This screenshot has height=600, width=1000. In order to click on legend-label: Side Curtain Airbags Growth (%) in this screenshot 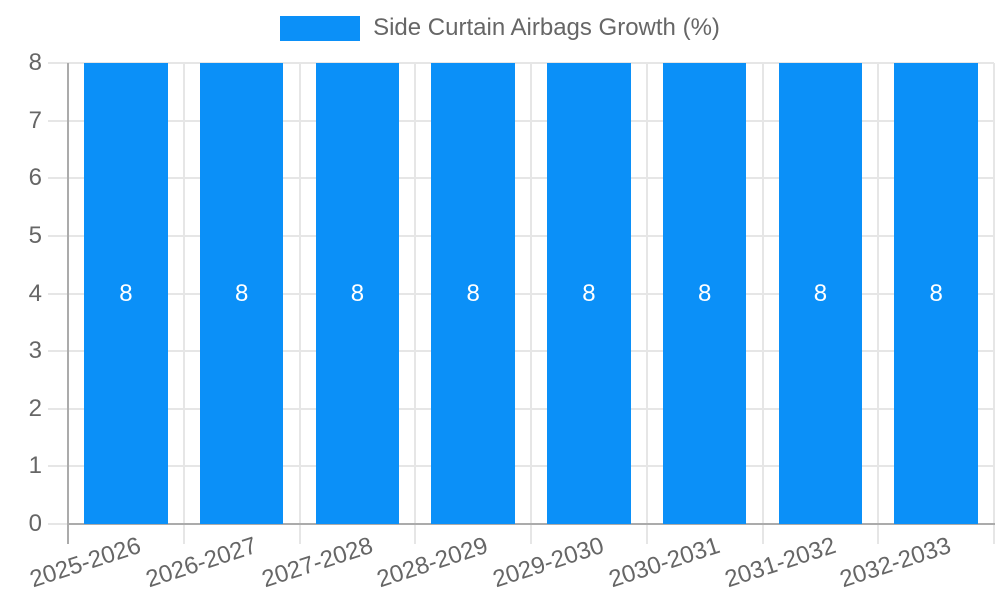, I will do `click(546, 27)`.